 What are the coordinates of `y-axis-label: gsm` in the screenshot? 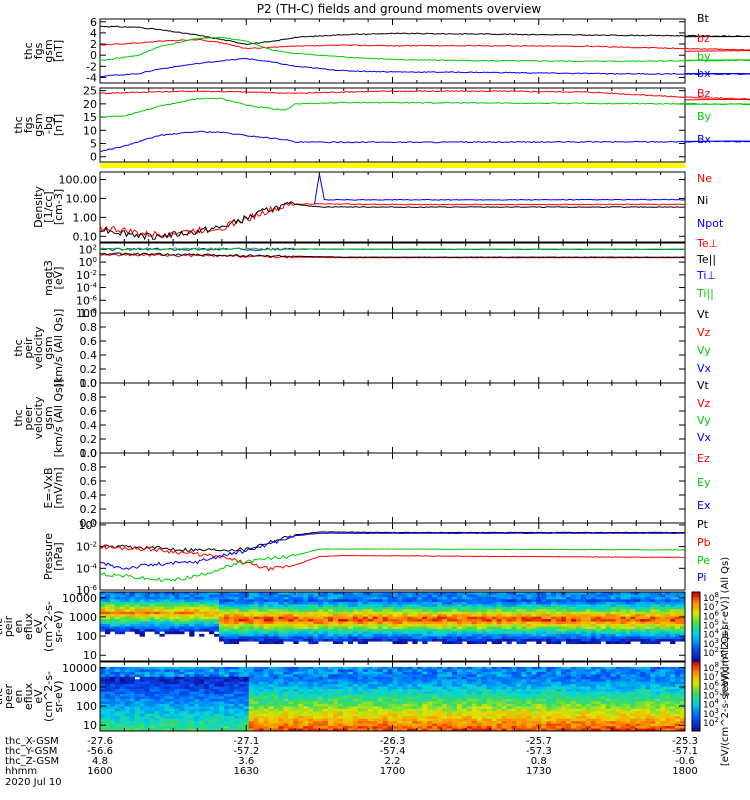 It's located at (48, 347).